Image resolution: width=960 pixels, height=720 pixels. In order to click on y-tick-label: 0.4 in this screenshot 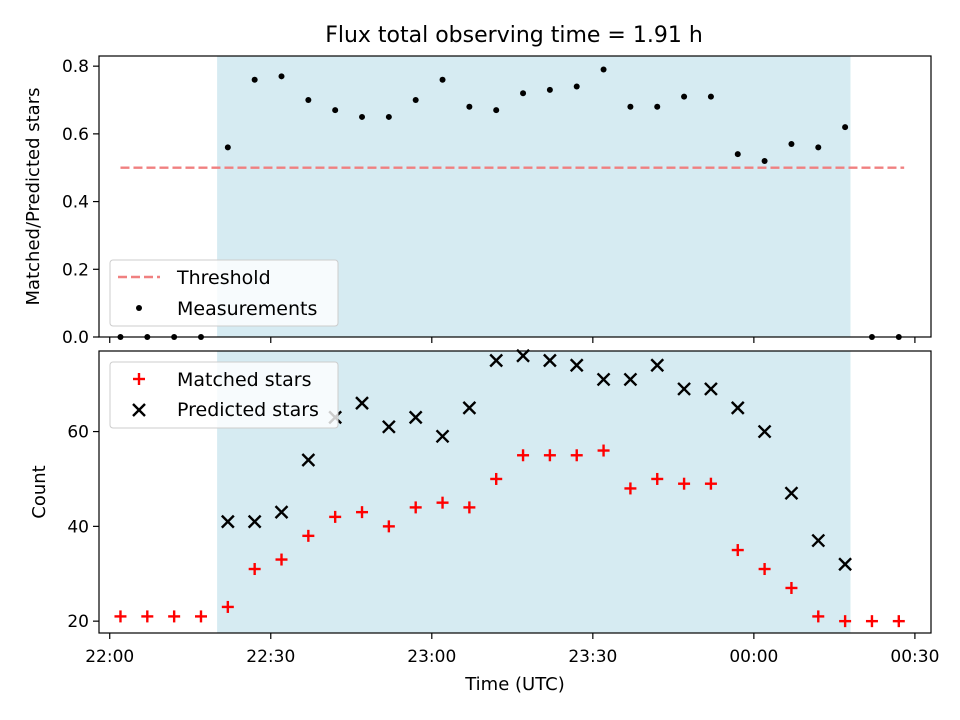, I will do `click(75, 203)`.